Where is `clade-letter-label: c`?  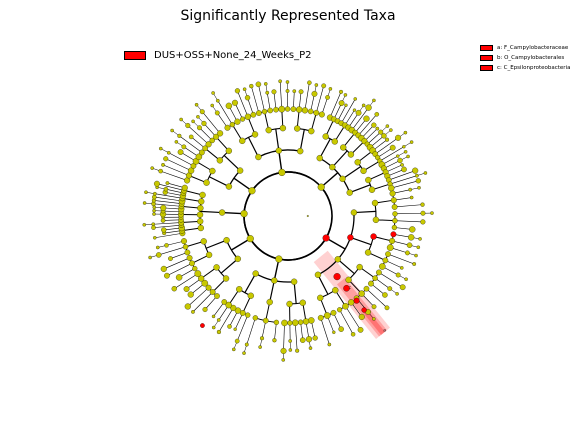 clade-letter-label: c is located at coordinates (350, 288).